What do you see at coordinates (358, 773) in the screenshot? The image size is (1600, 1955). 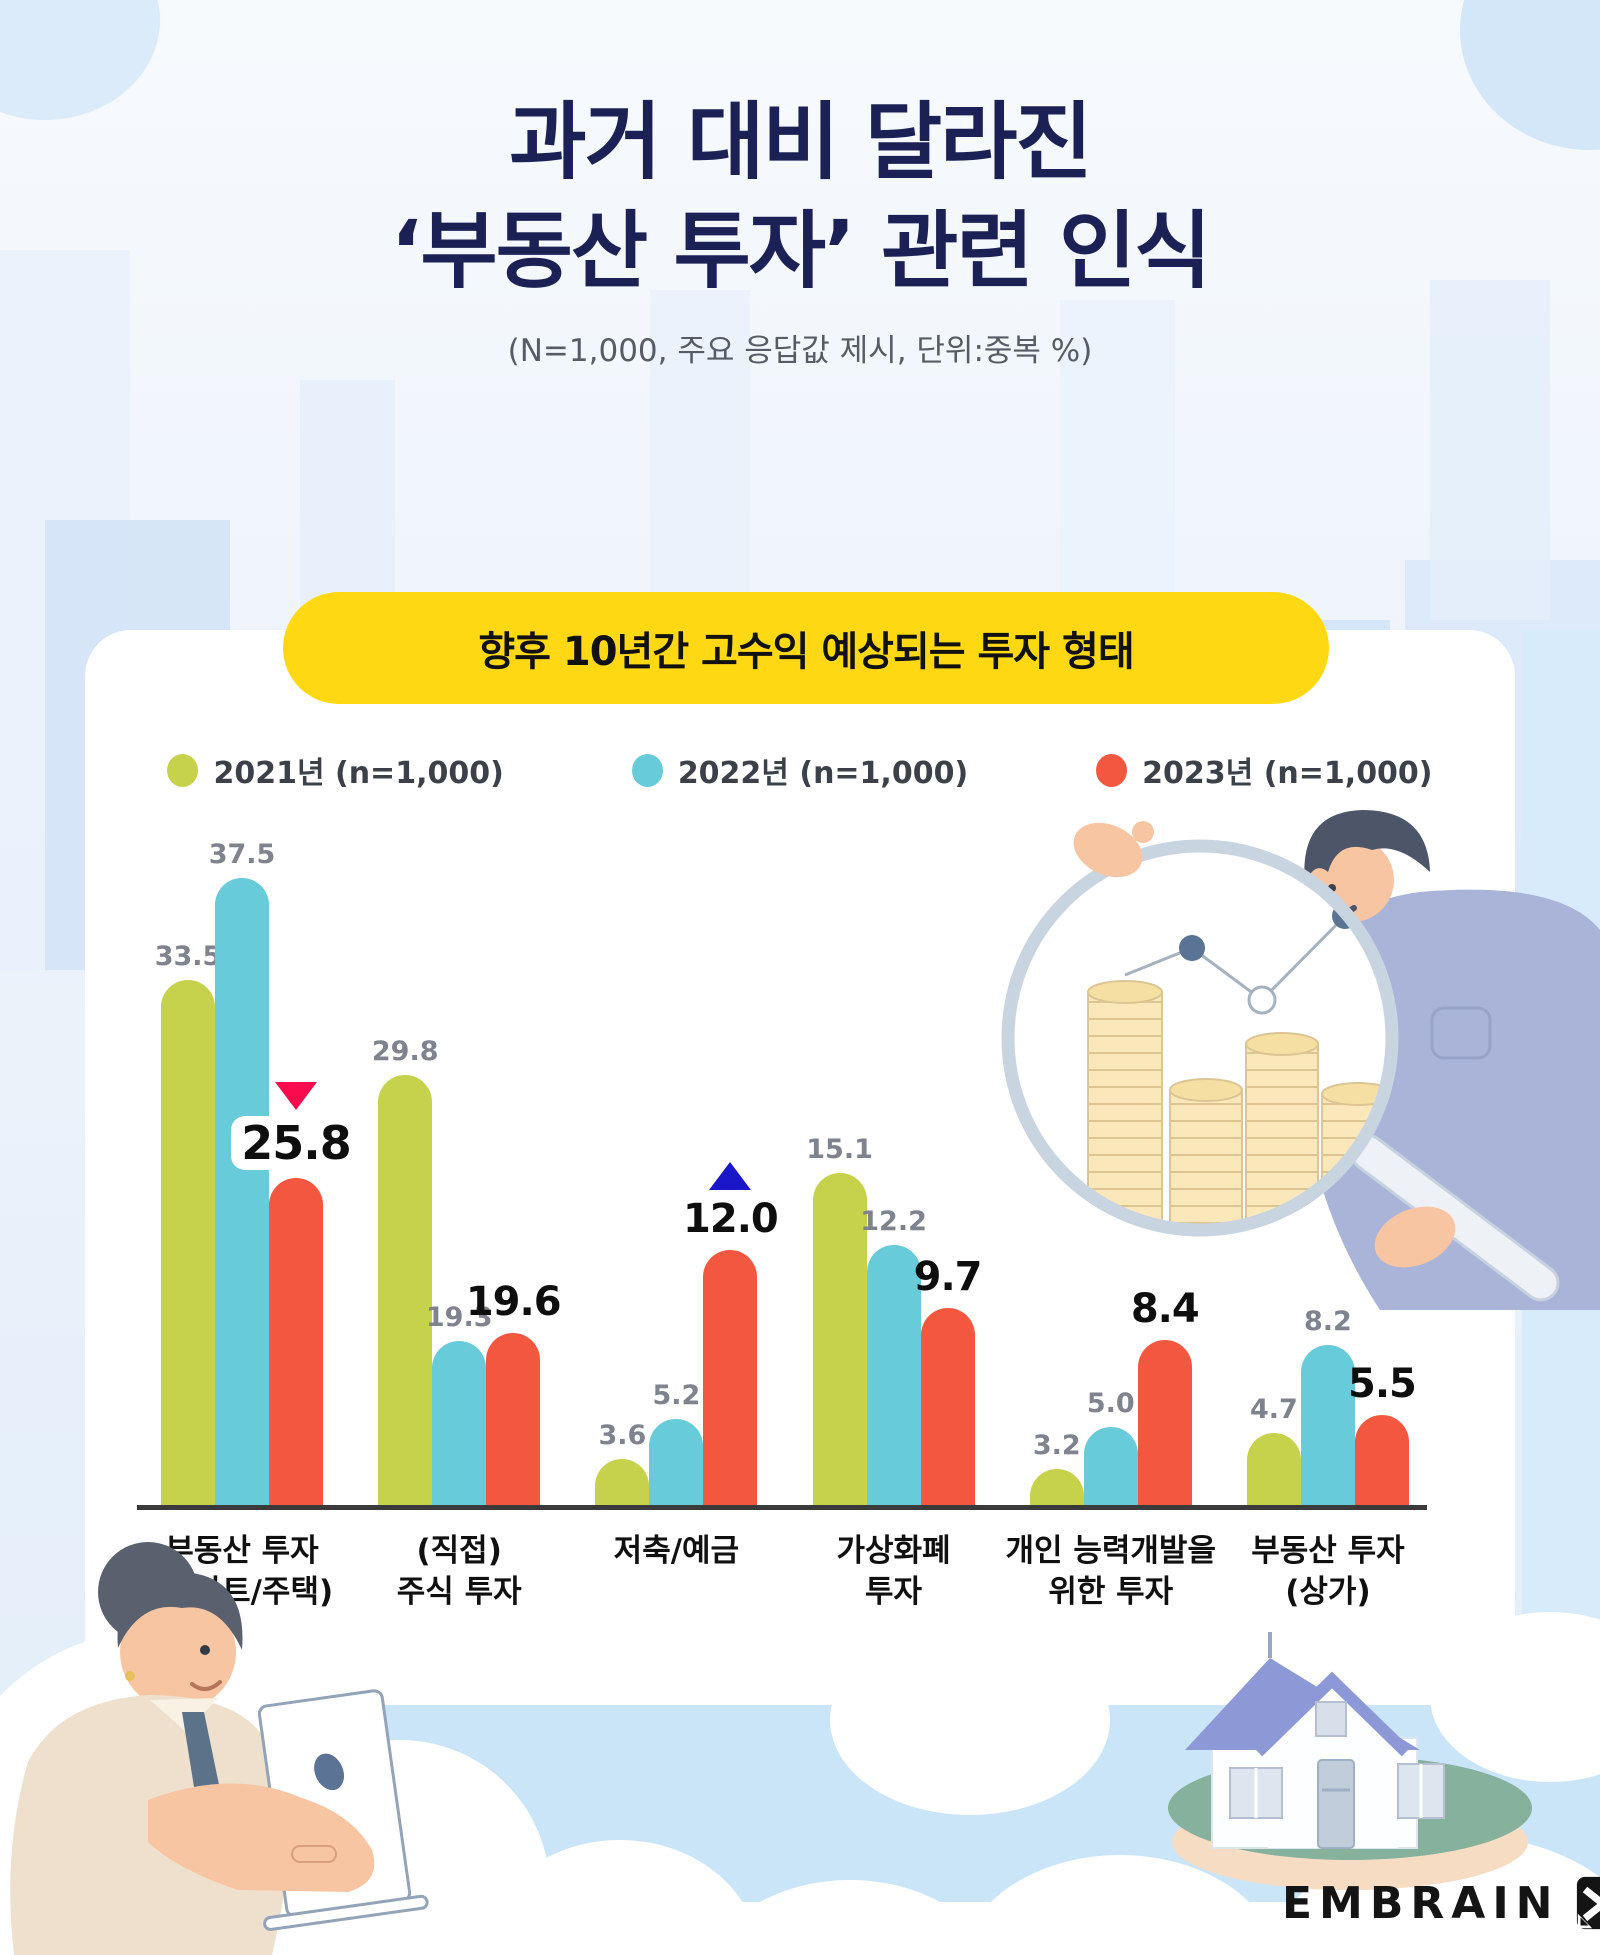 I see `legend-label: 2021년 (n=1,000)` at bounding box center [358, 773].